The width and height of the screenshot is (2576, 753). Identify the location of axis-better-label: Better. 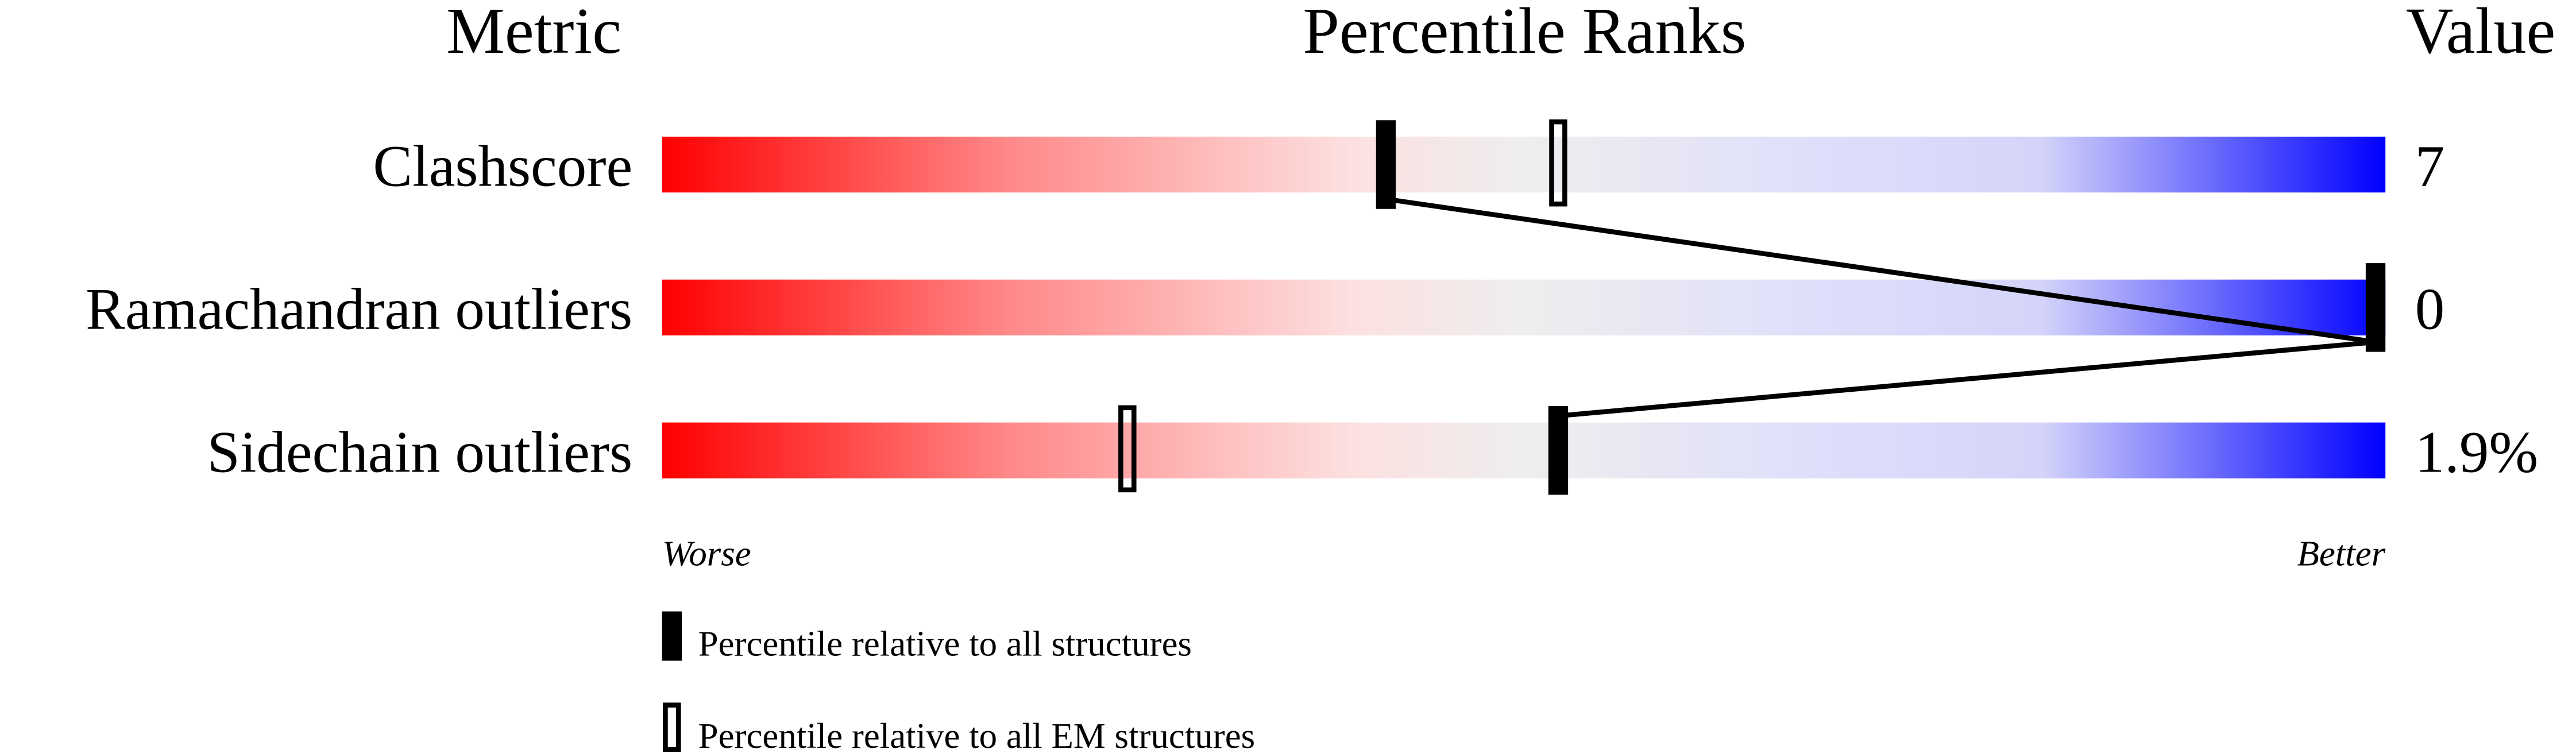
(2341, 553).